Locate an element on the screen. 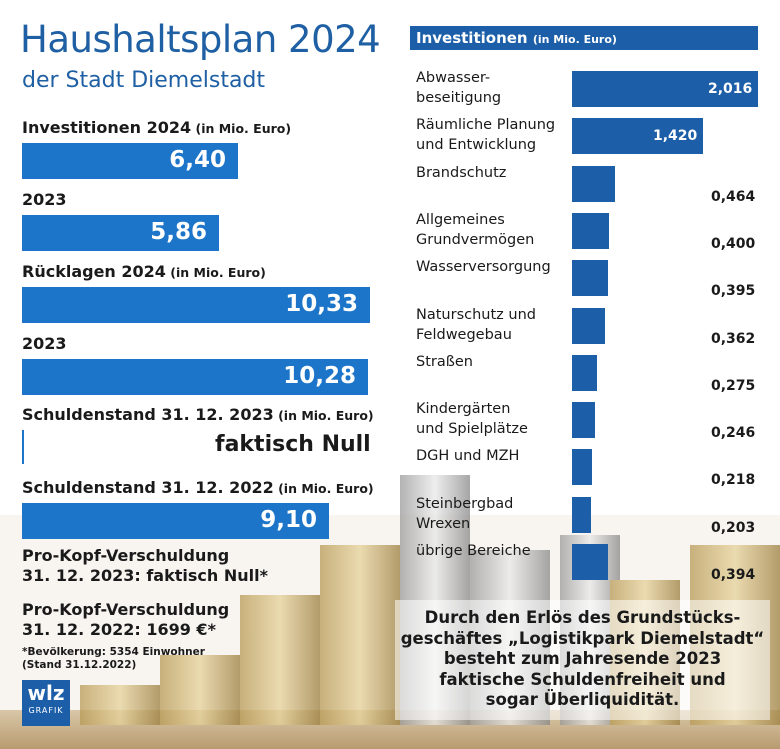  left-label-unit-4: (in Mio. Euro) is located at coordinates (323, 415).